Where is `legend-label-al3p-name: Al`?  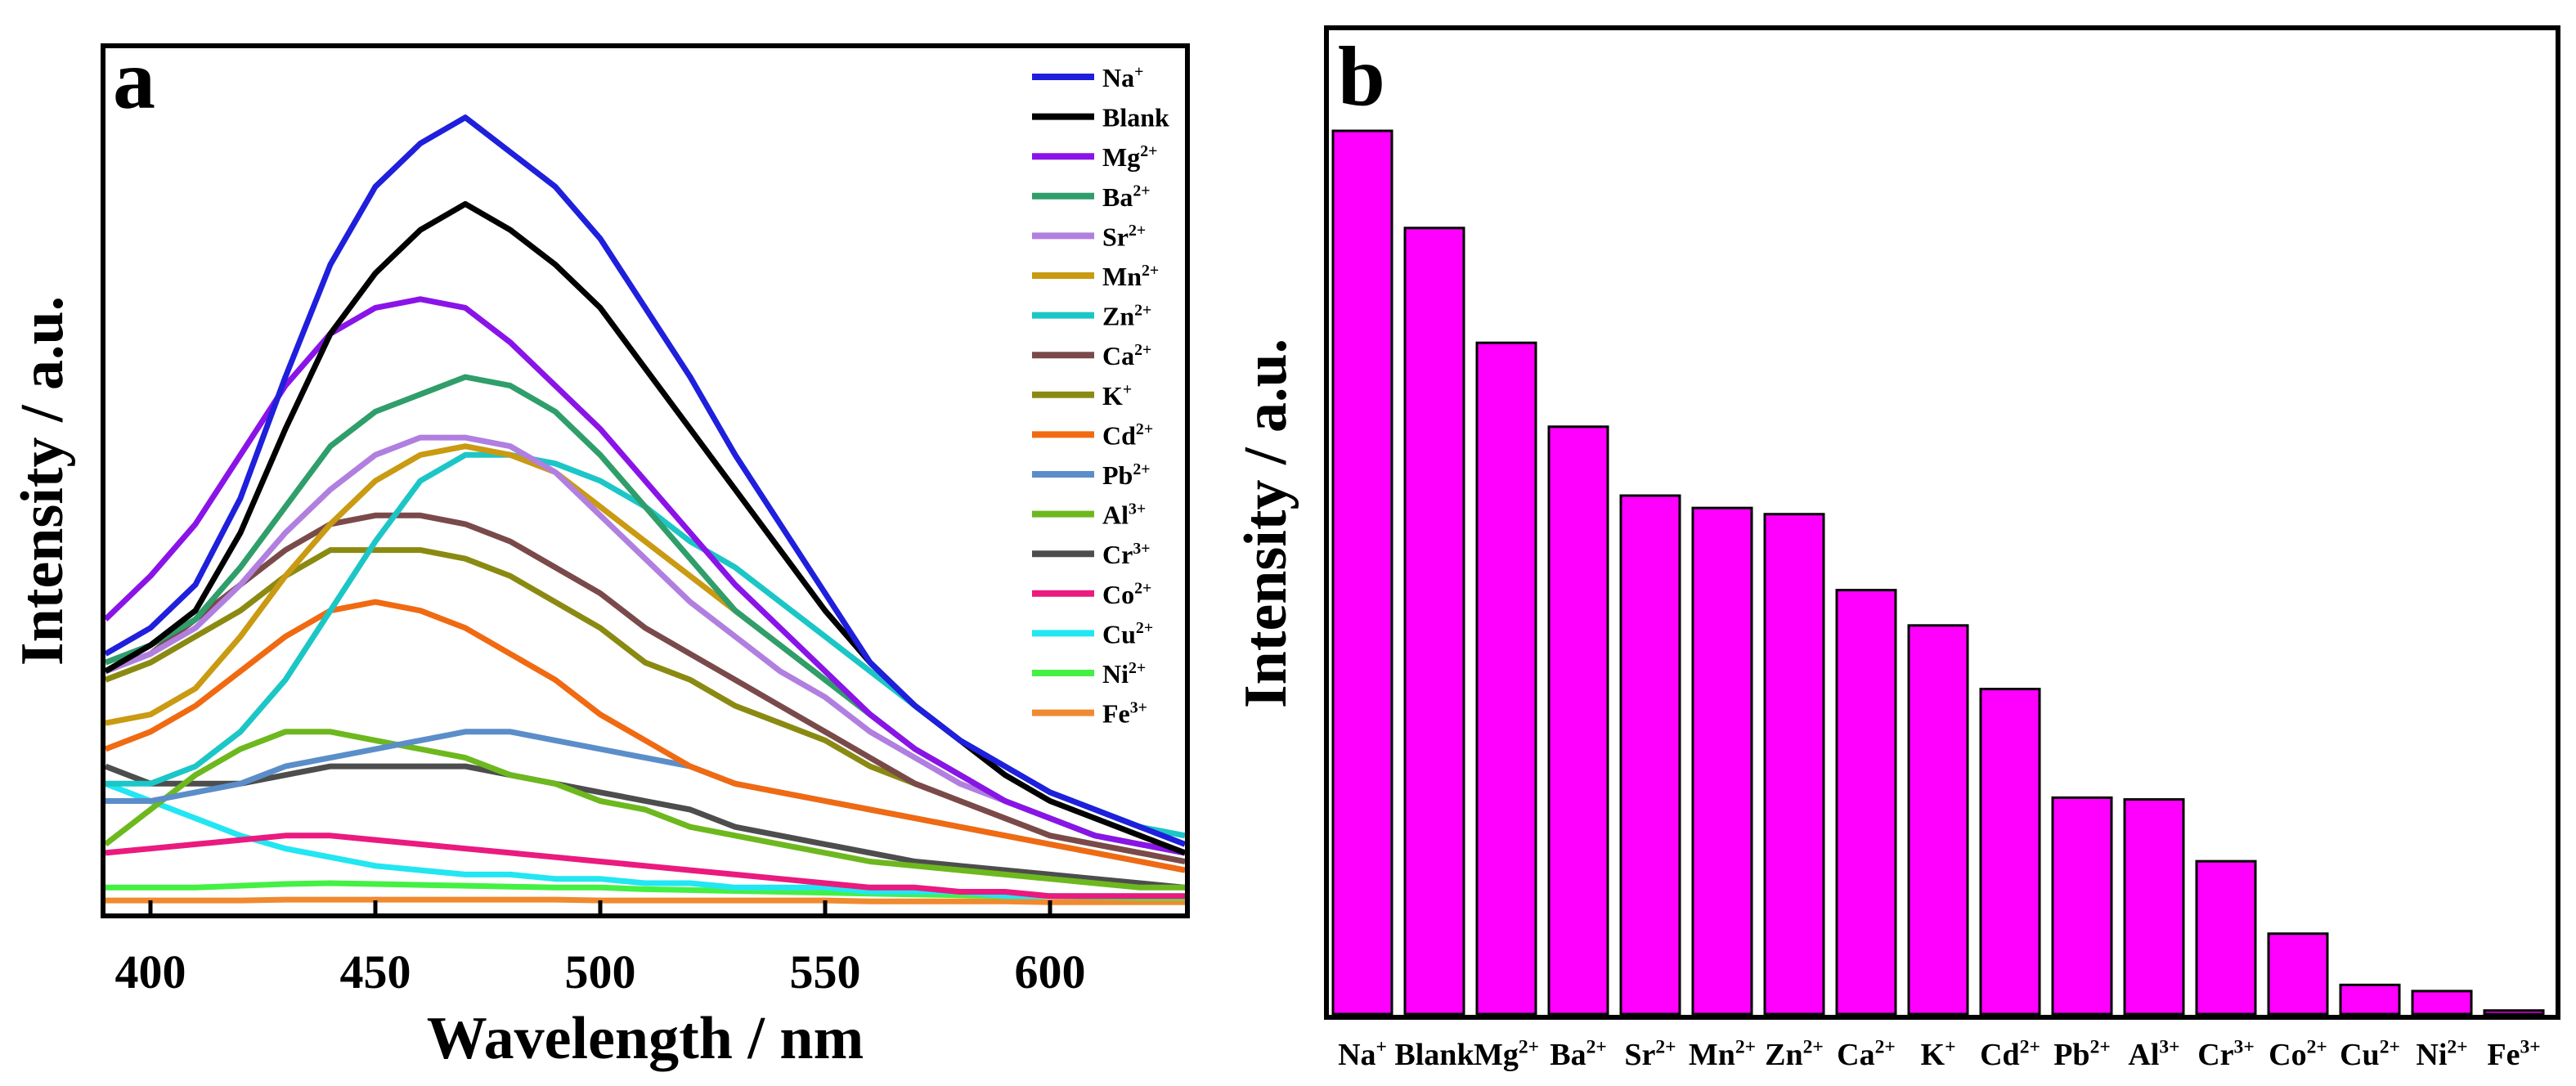
legend-label-al3p-name: Al is located at coordinates (1115, 515).